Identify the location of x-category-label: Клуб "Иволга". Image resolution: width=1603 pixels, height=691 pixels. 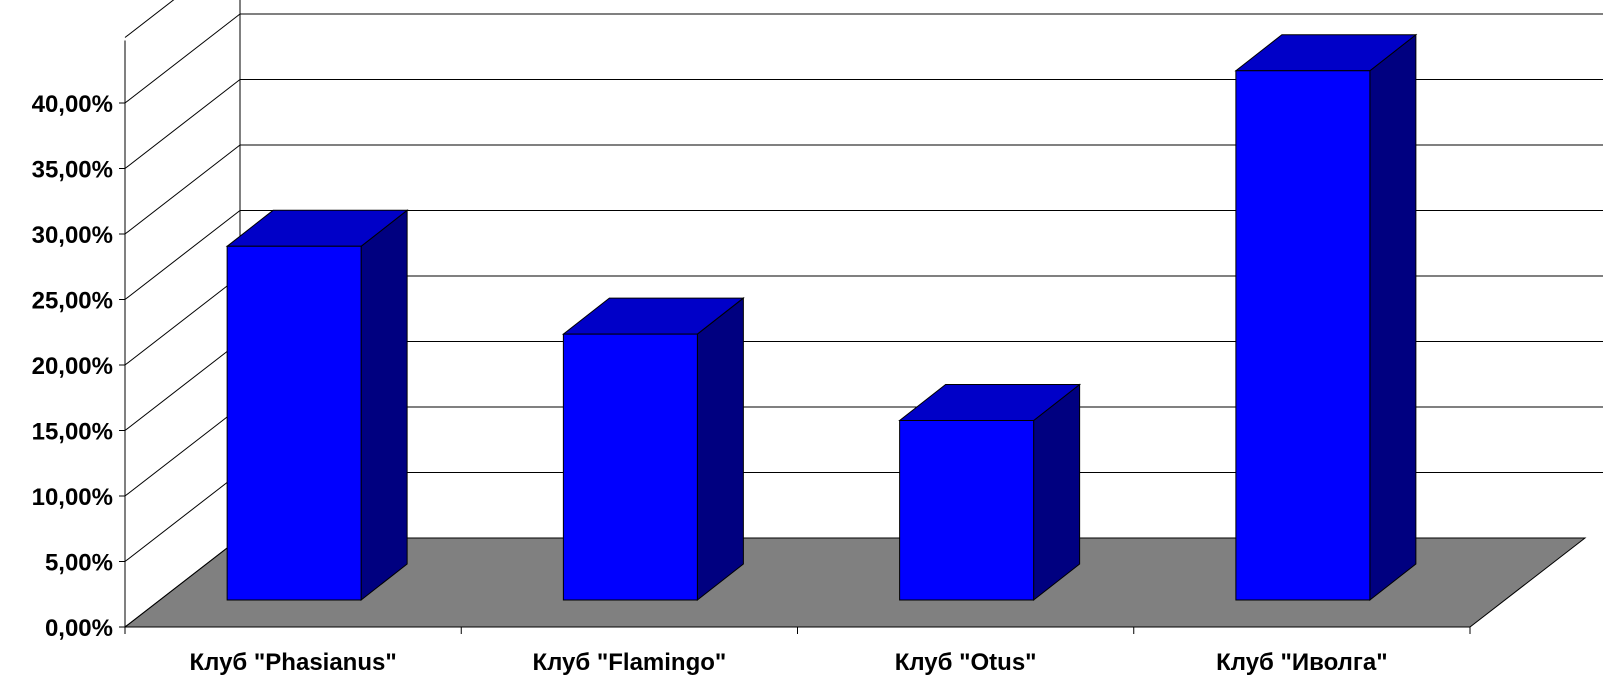
(1302, 662).